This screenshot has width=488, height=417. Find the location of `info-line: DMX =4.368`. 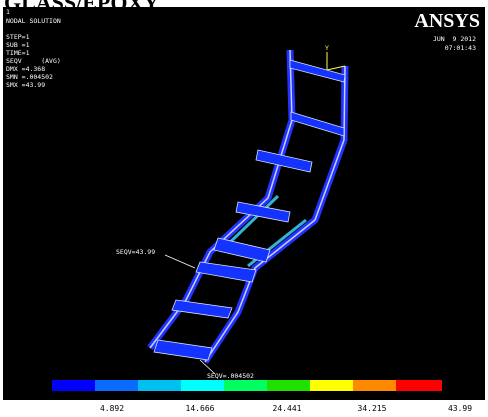

info-line: DMX =4.368 is located at coordinates (25, 69).